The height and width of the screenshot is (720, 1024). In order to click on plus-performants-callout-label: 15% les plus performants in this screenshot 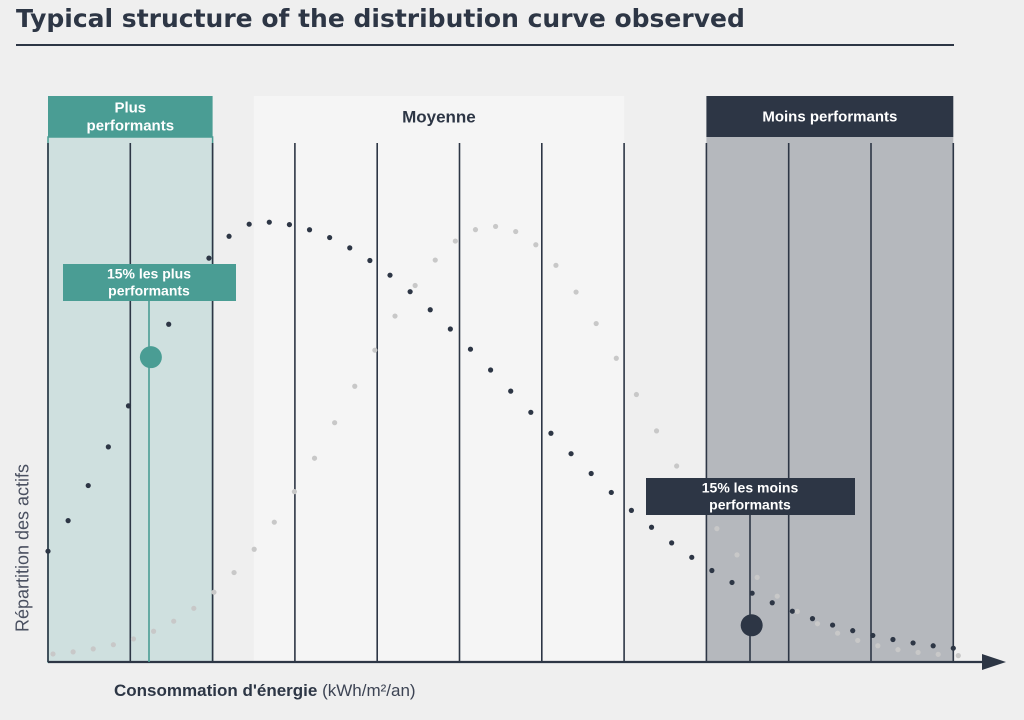, I will do `click(149, 282)`.